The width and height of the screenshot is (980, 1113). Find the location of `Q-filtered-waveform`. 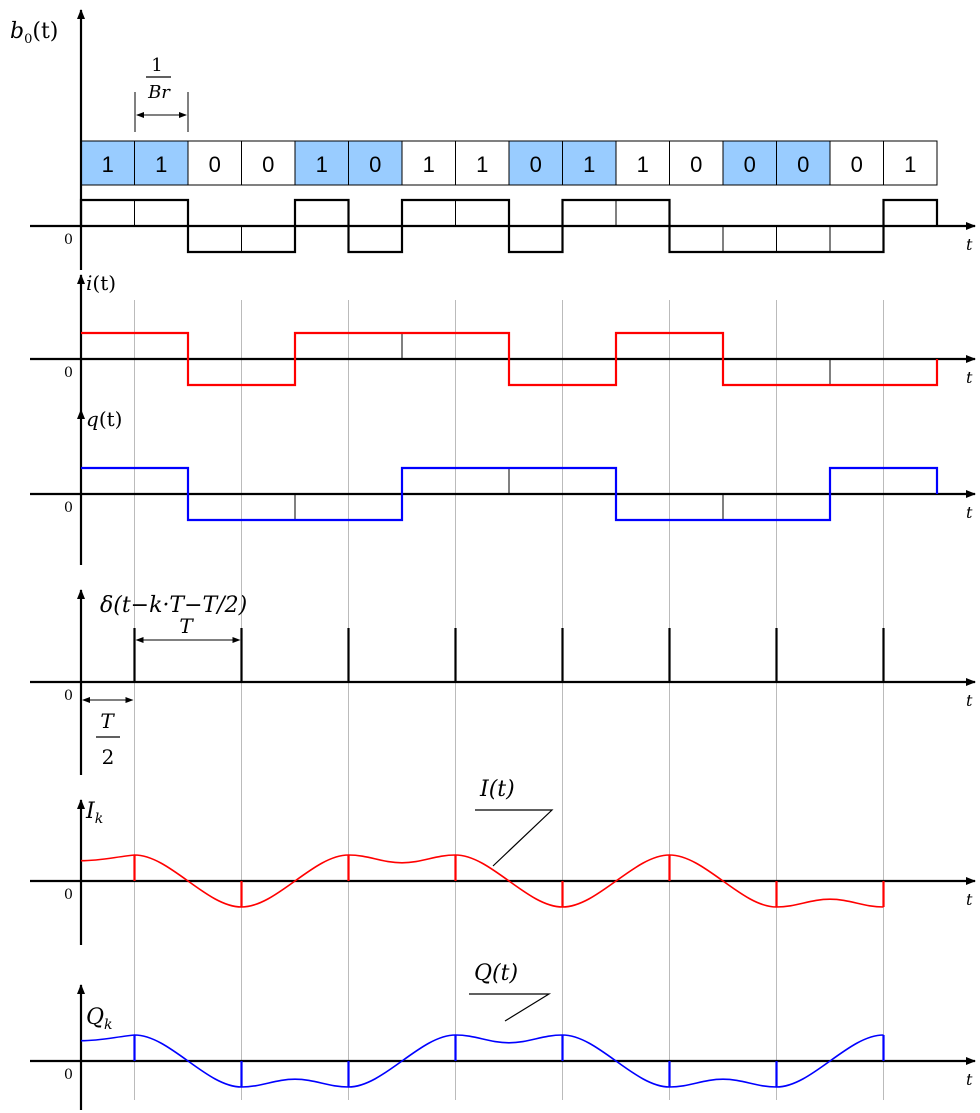

Q-filtered-waveform is located at coordinates (482, 1061).